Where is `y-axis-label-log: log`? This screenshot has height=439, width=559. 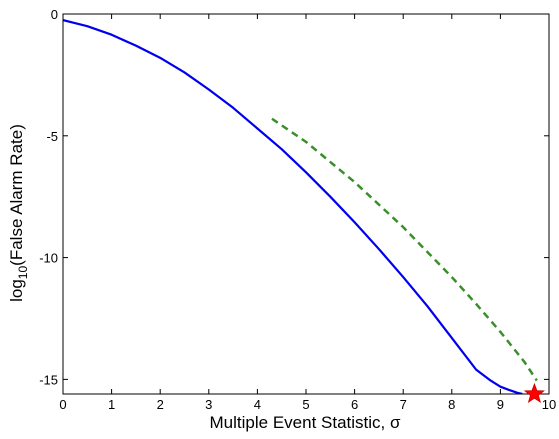
y-axis-label-log: log is located at coordinates (16, 290).